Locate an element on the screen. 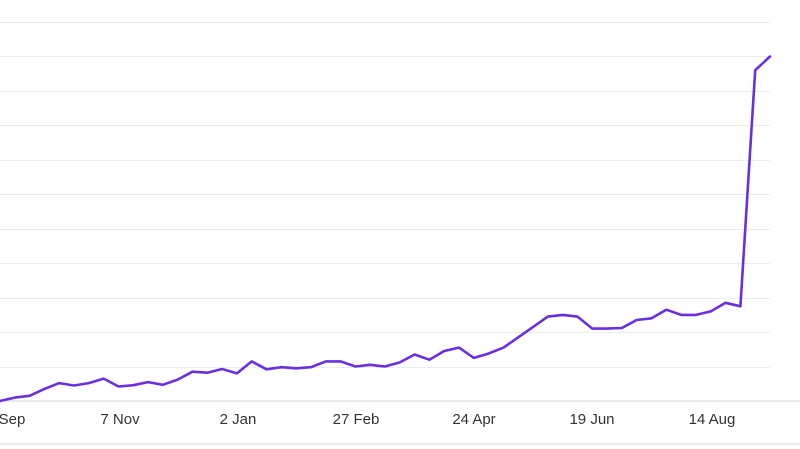  x-tick-label: 27 Feb is located at coordinates (356, 419).